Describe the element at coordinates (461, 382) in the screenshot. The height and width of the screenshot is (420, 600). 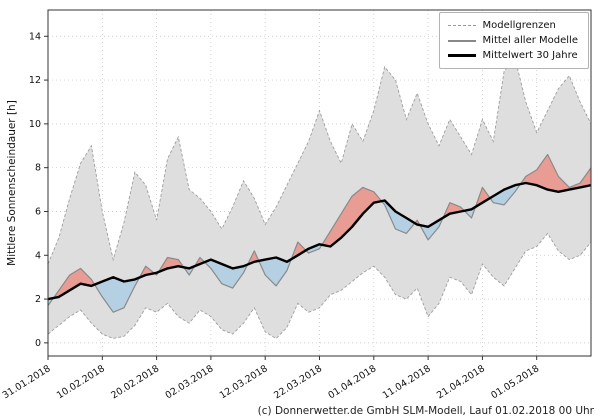
I see `x-tick-label: 21.04.2018` at that location.